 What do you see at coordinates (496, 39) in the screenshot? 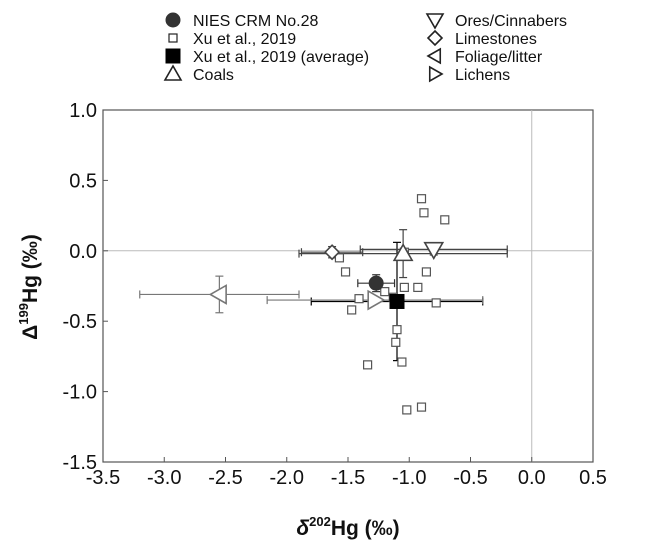
I see `legend-label-limestones: Limestones` at bounding box center [496, 39].